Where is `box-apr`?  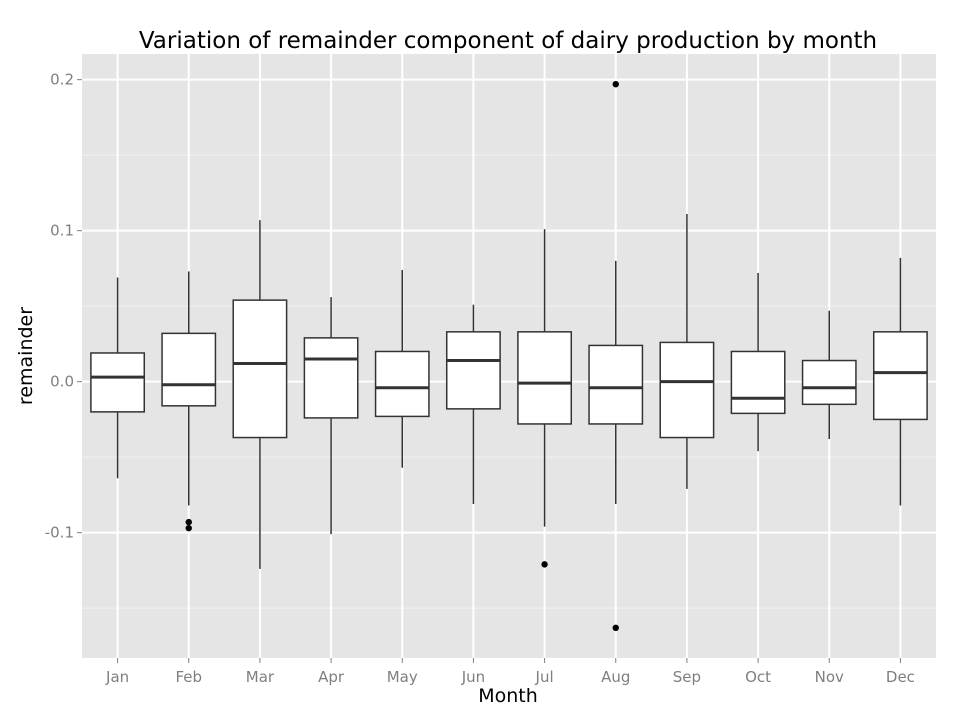
box-apr is located at coordinates (331, 416).